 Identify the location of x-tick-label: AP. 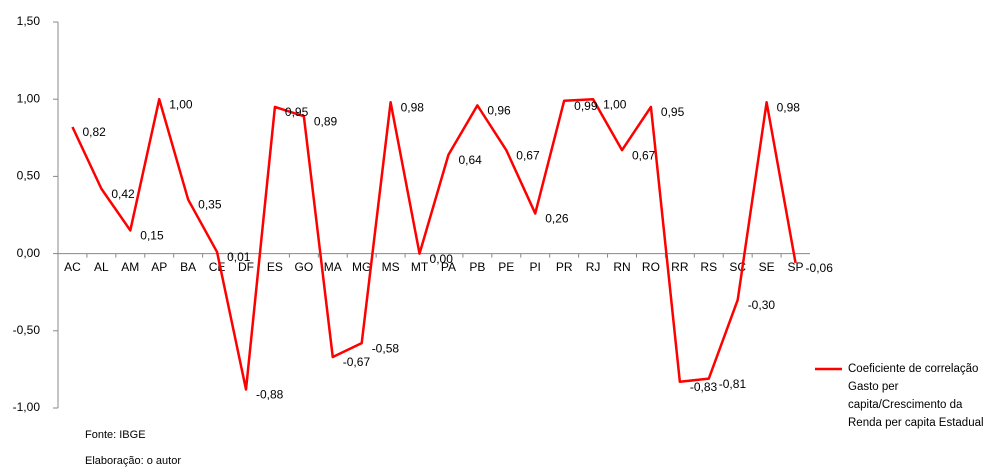
(159, 267).